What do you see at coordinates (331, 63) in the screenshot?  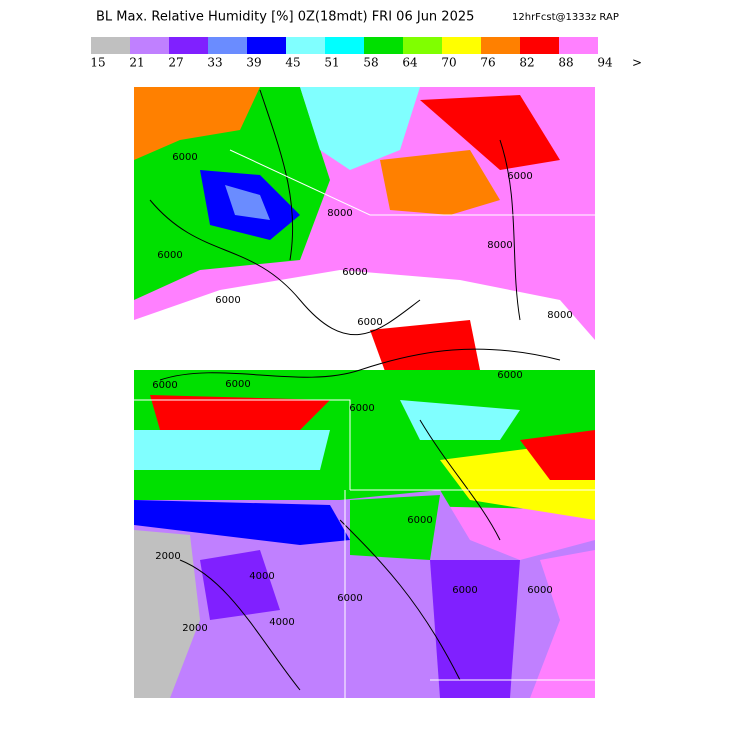 I see `legend-label: 51` at bounding box center [331, 63].